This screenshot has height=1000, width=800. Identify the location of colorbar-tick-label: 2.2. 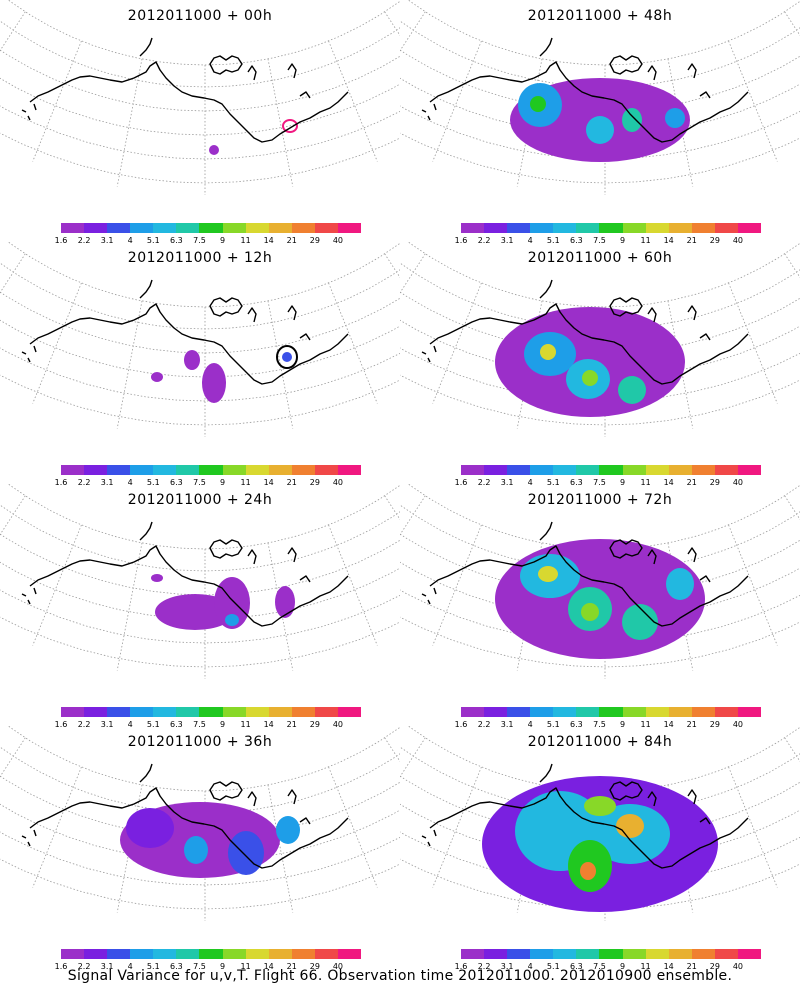
(84, 240).